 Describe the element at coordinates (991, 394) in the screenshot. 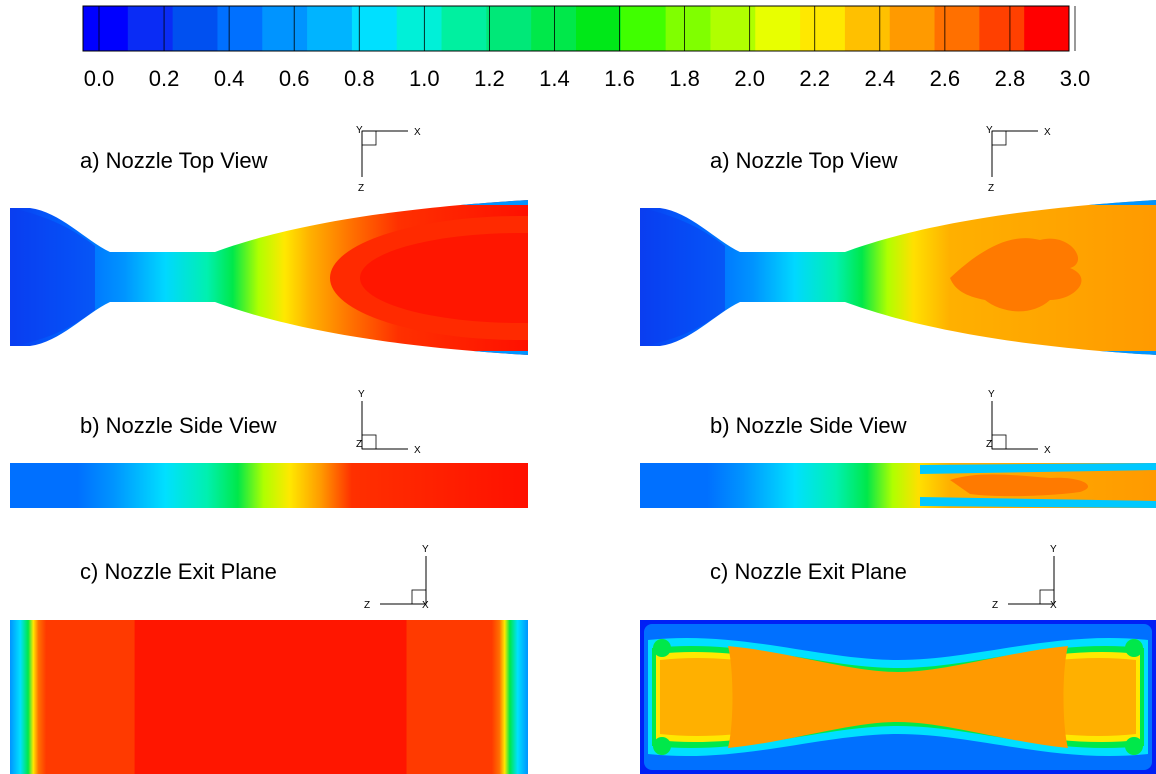

I see `right-side-axis-v: Y` at that location.